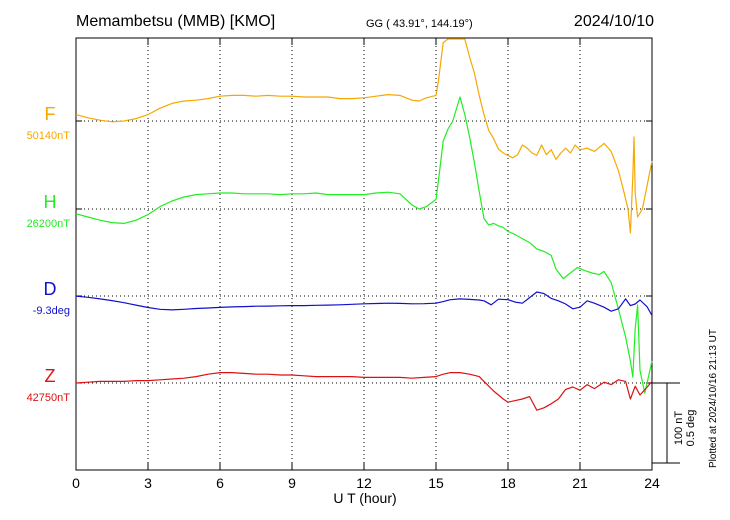  Describe the element at coordinates (652, 483) in the screenshot. I see `x-tick-label-24: 24` at that location.